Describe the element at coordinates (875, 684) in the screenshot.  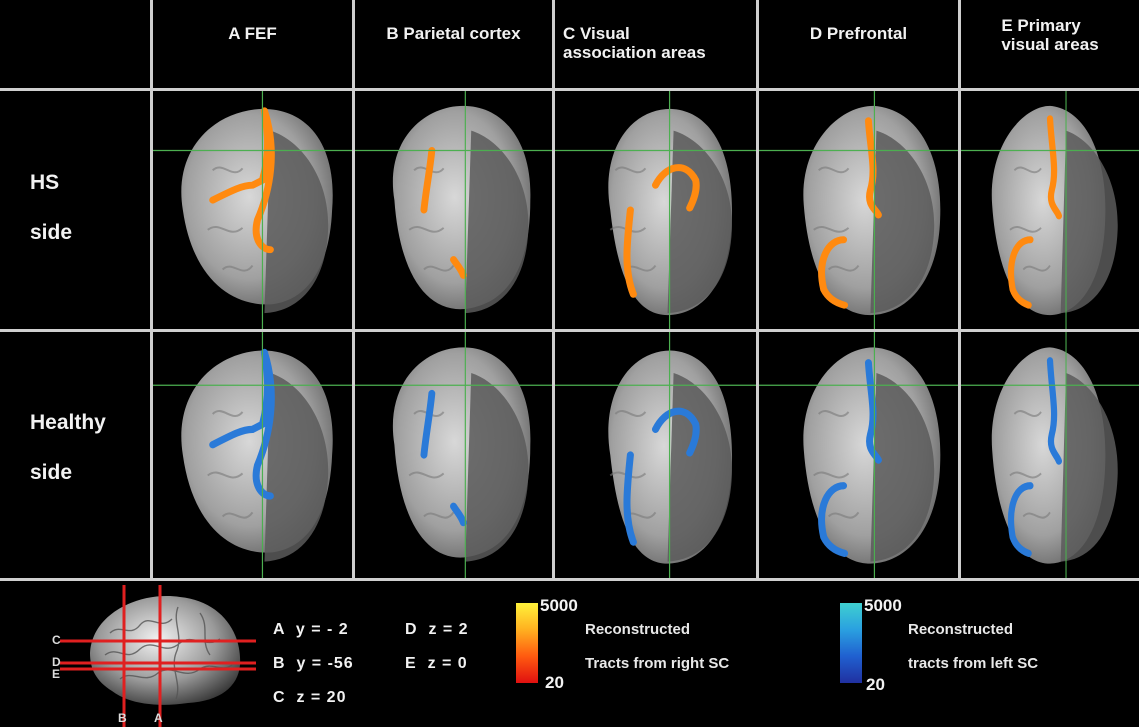
I see `colorbar-left-min: 20` at that location.